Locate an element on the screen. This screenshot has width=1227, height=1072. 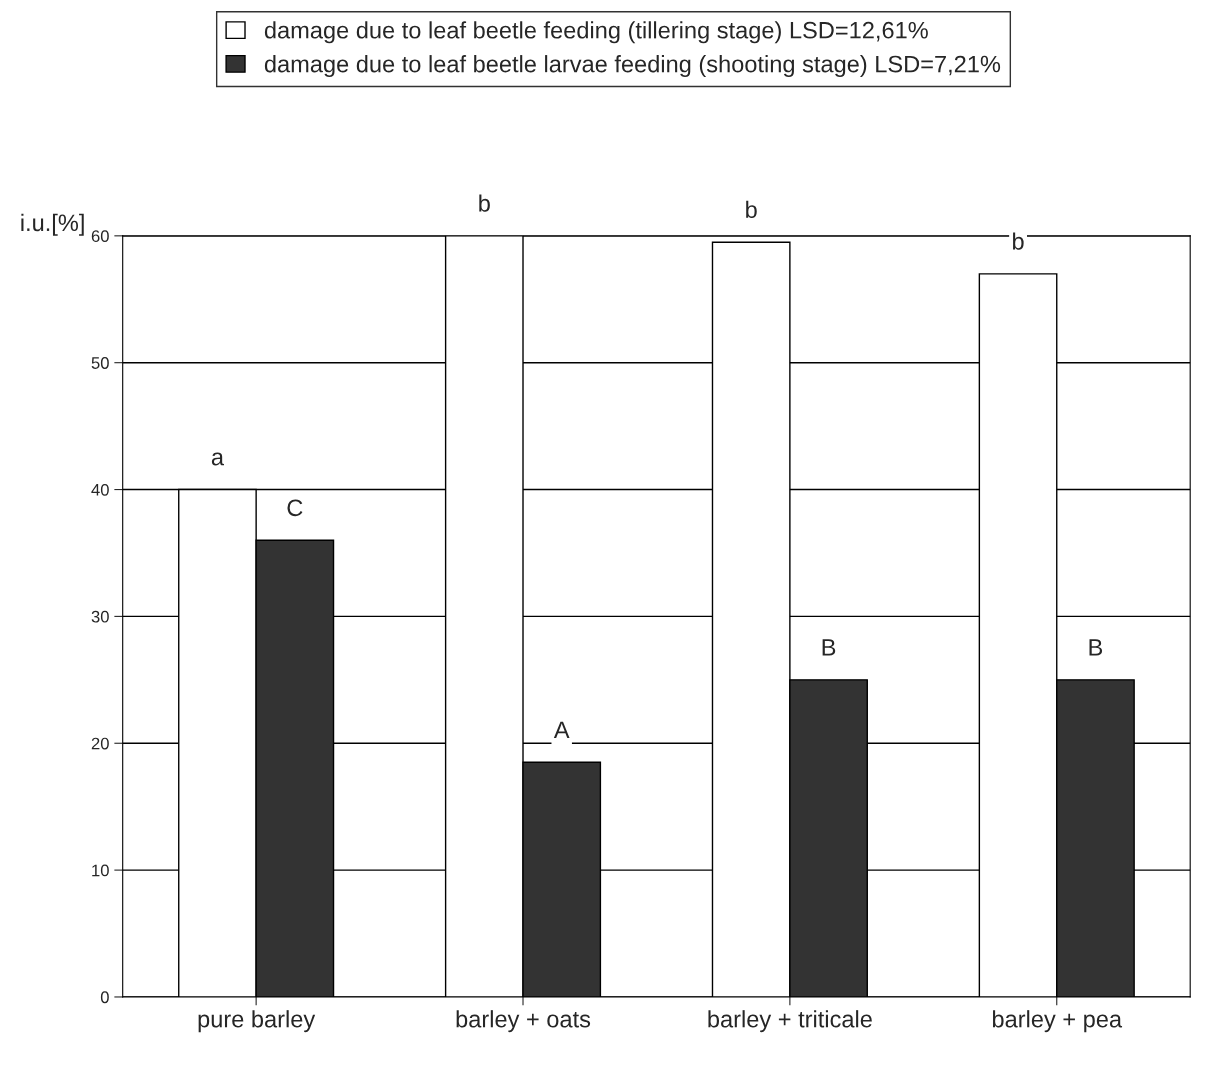
annotation: a is located at coordinates (217, 459).